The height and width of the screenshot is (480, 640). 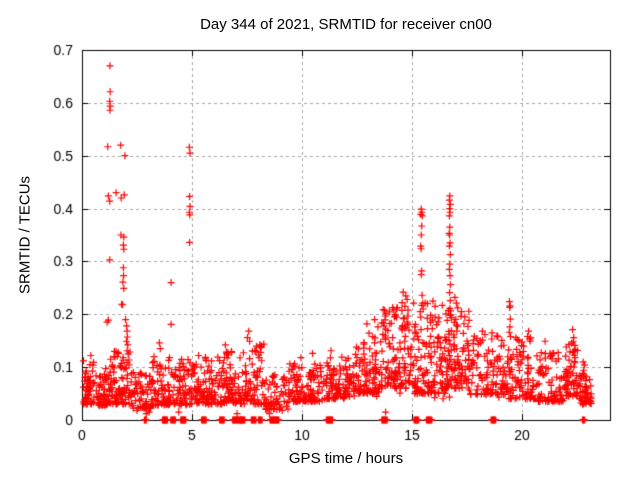 I want to click on x-axis-label: GPS time / hours, so click(x=346, y=458).